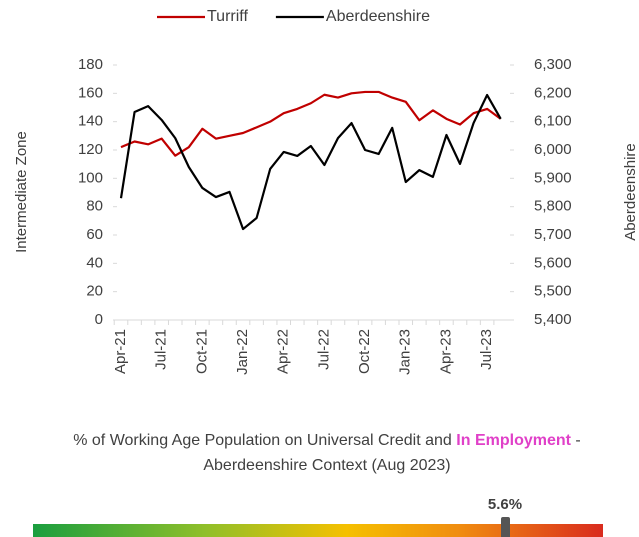 This screenshot has width=639, height=537. Describe the element at coordinates (283, 351) in the screenshot. I see `x-tick-label: Apr-22` at that location.